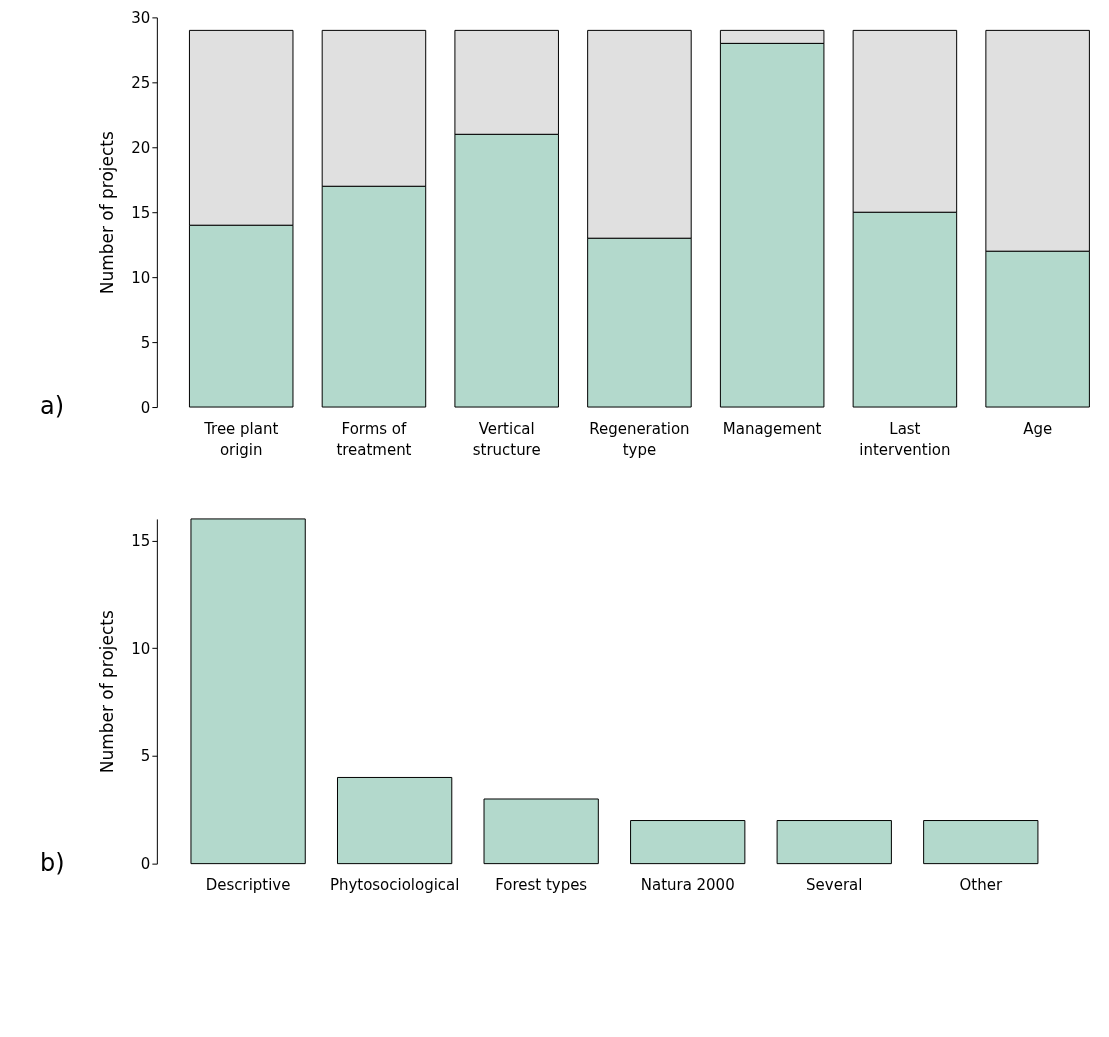 Image resolution: width=1109 pixels, height=1037 pixels. I want to click on y-tick-label: 20, so click(141, 147).